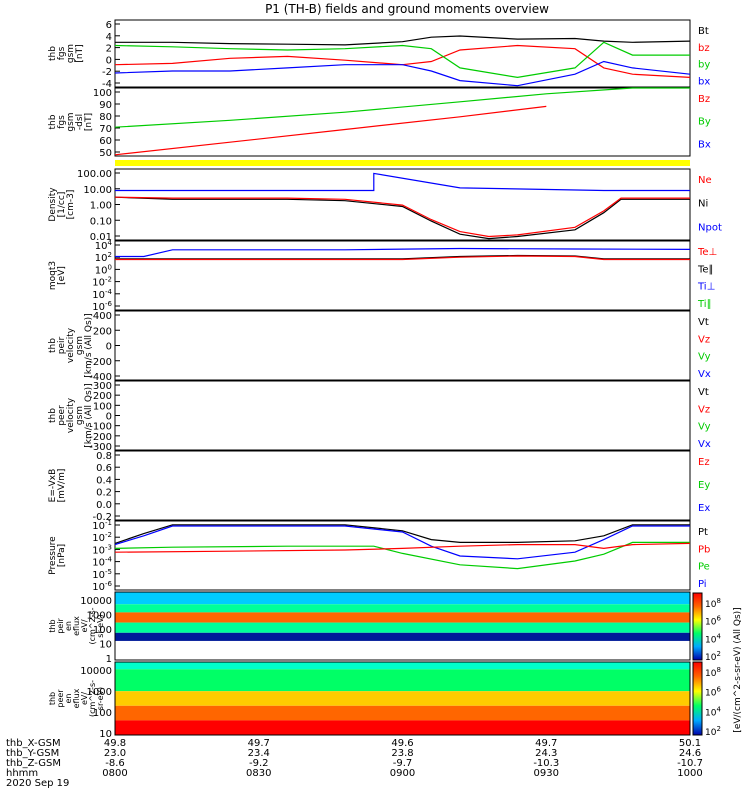 The width and height of the screenshot is (750, 804). What do you see at coordinates (102, 517) in the screenshot?
I see `y-tick-label: -0.2` at bounding box center [102, 517].